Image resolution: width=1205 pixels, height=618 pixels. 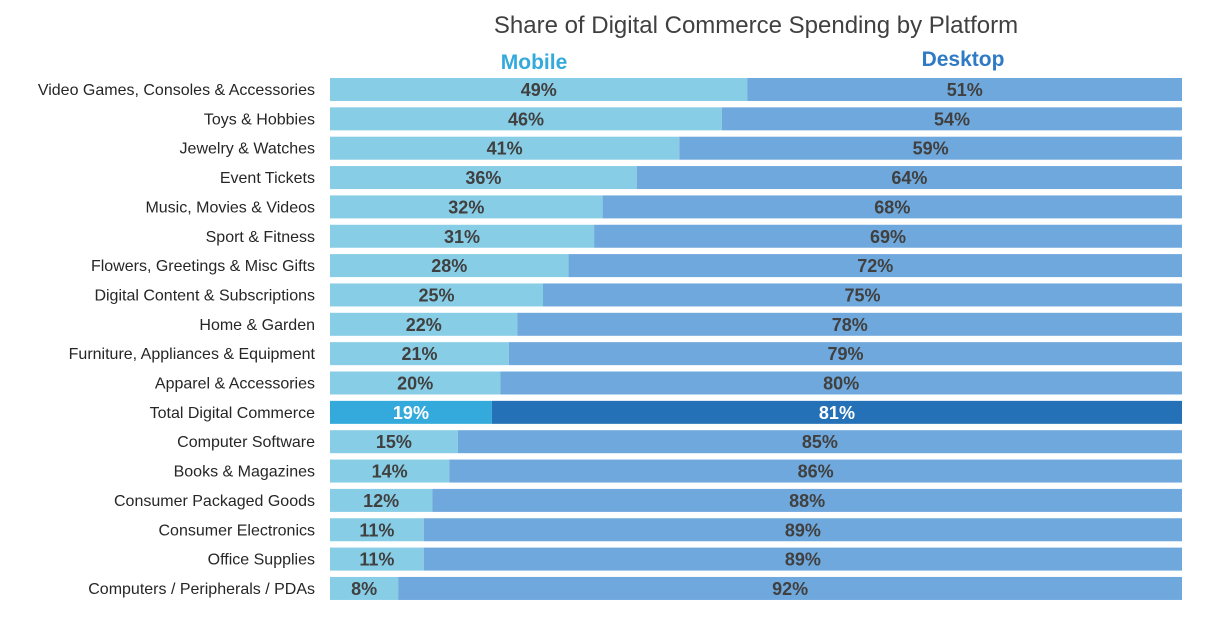 What do you see at coordinates (192, 354) in the screenshot?
I see `category-label-9: Furniture, Appliances & Equipment` at bounding box center [192, 354].